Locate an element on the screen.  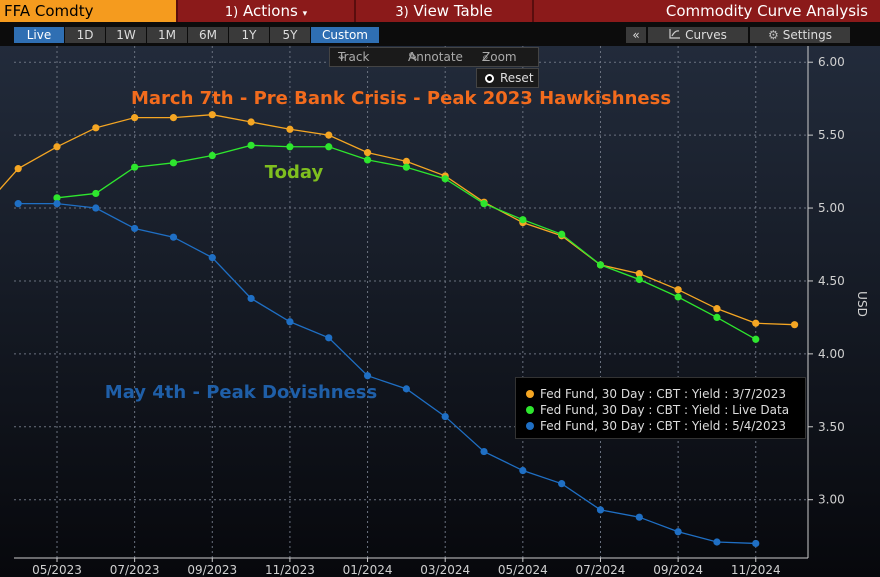
actions-menu-button: 1) Actions ▾ is located at coordinates (265, 11).